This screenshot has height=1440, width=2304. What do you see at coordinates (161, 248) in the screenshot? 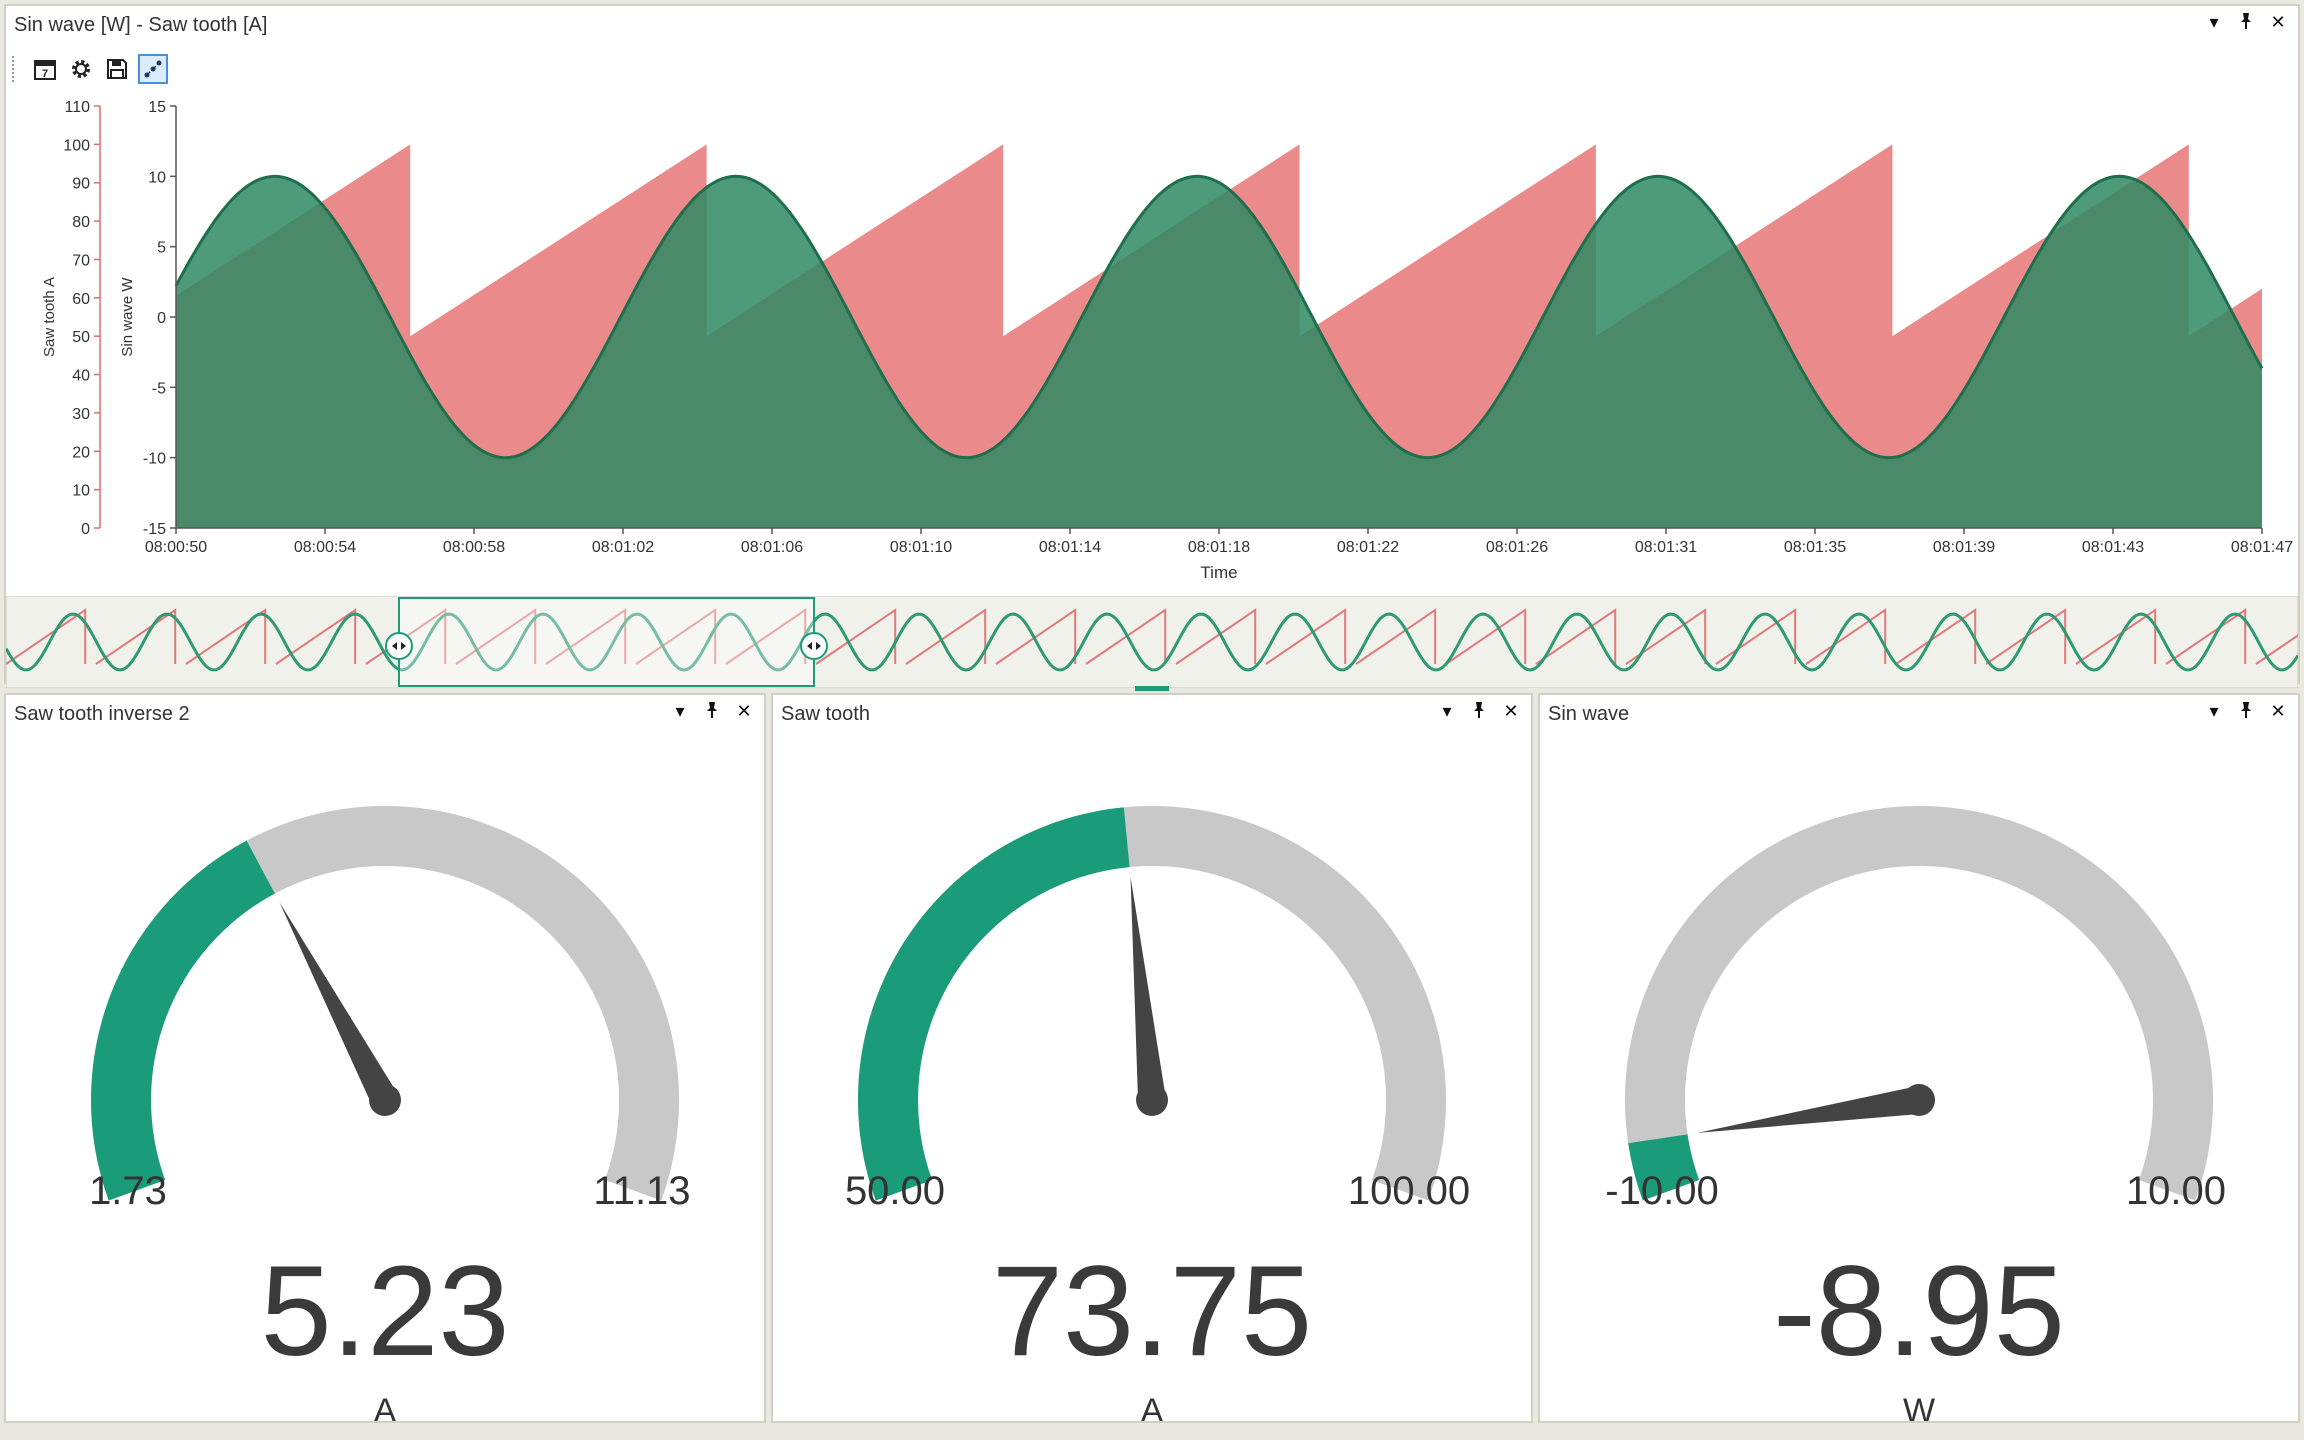
I see `y-tick-label-w: 5` at bounding box center [161, 248].